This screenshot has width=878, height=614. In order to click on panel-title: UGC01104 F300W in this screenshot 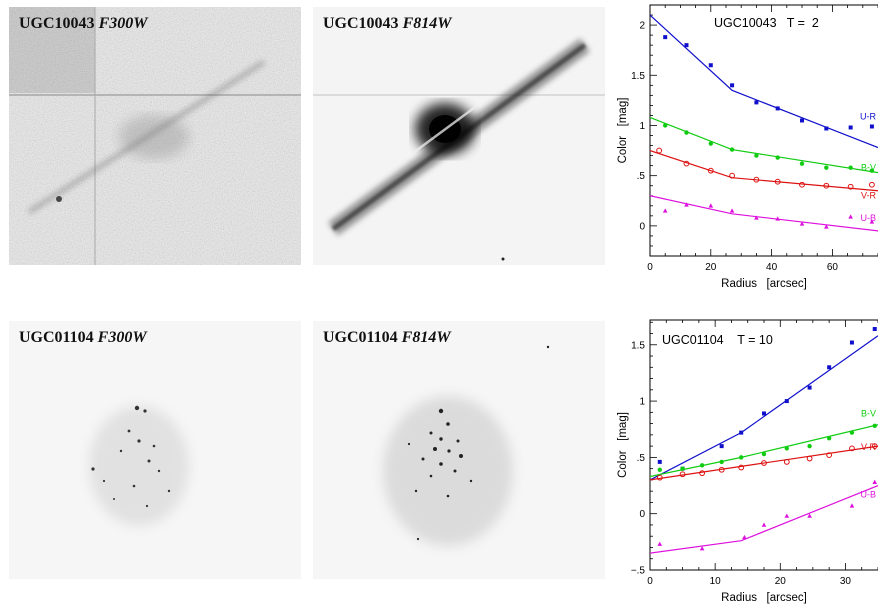, I will do `click(83, 337)`.